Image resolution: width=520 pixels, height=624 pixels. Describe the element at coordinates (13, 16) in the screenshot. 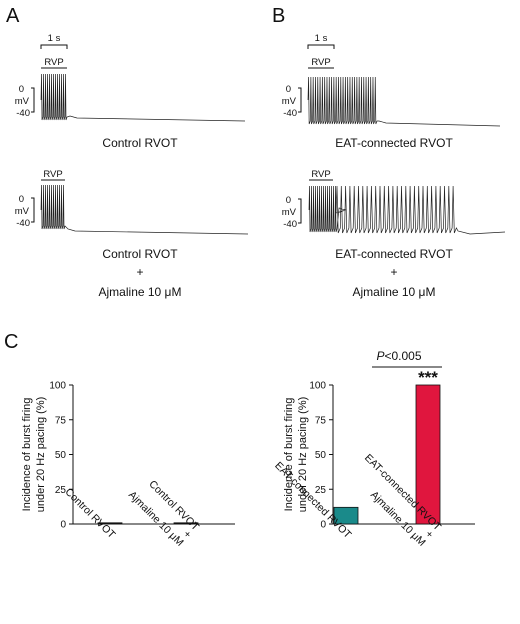

I see `panel-label-a: A` at that location.